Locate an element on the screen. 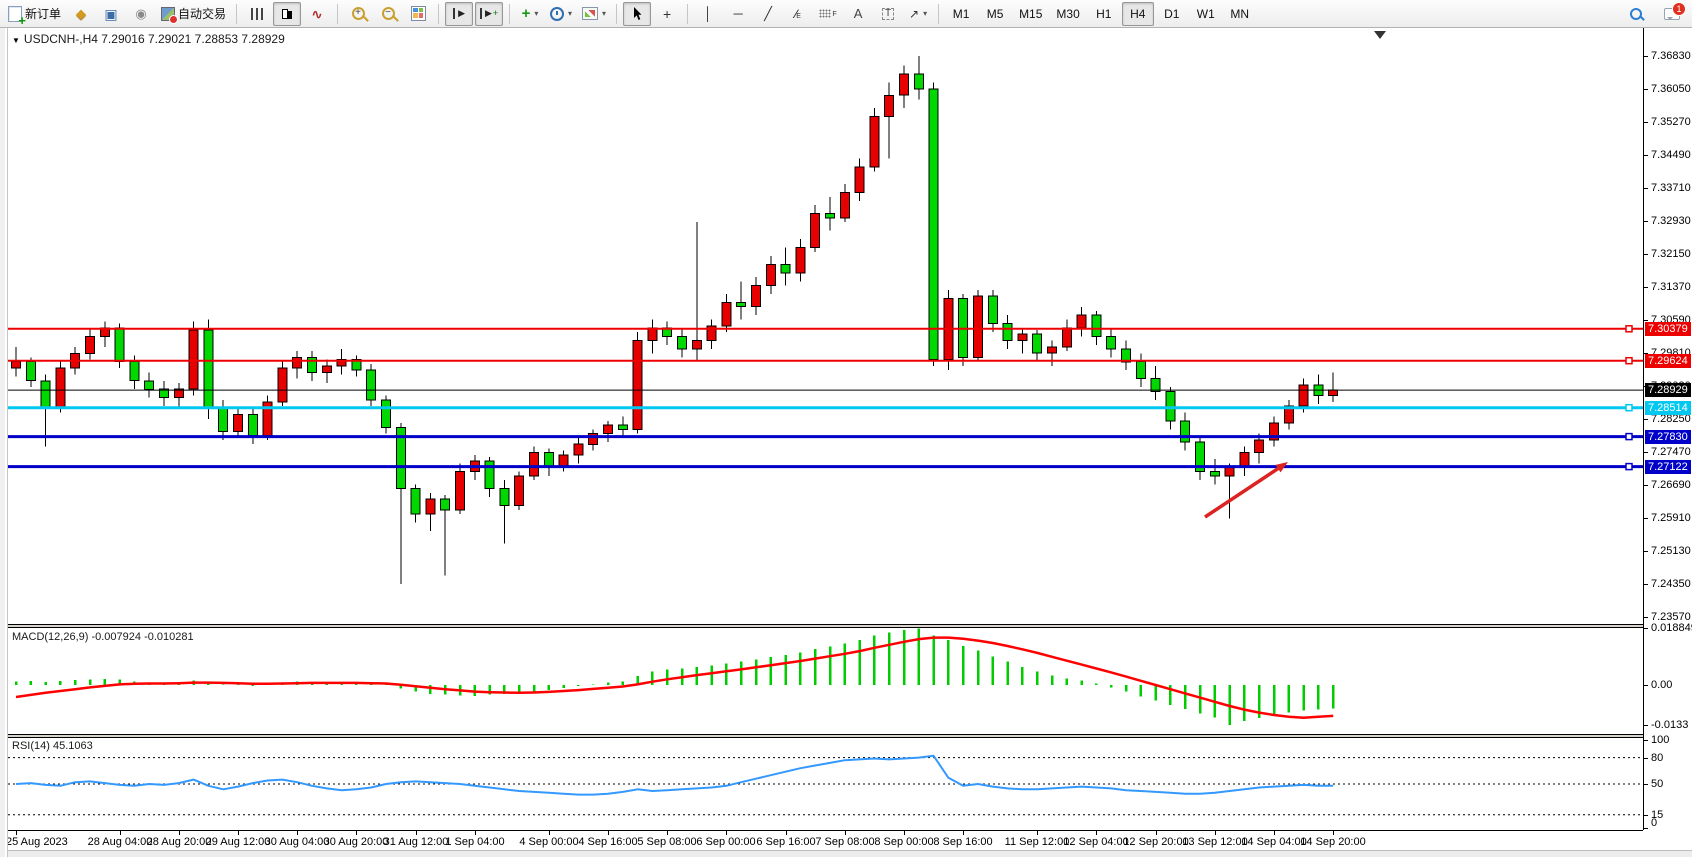  time-tick-label: 6 Sep 00:00 is located at coordinates (726, 842).